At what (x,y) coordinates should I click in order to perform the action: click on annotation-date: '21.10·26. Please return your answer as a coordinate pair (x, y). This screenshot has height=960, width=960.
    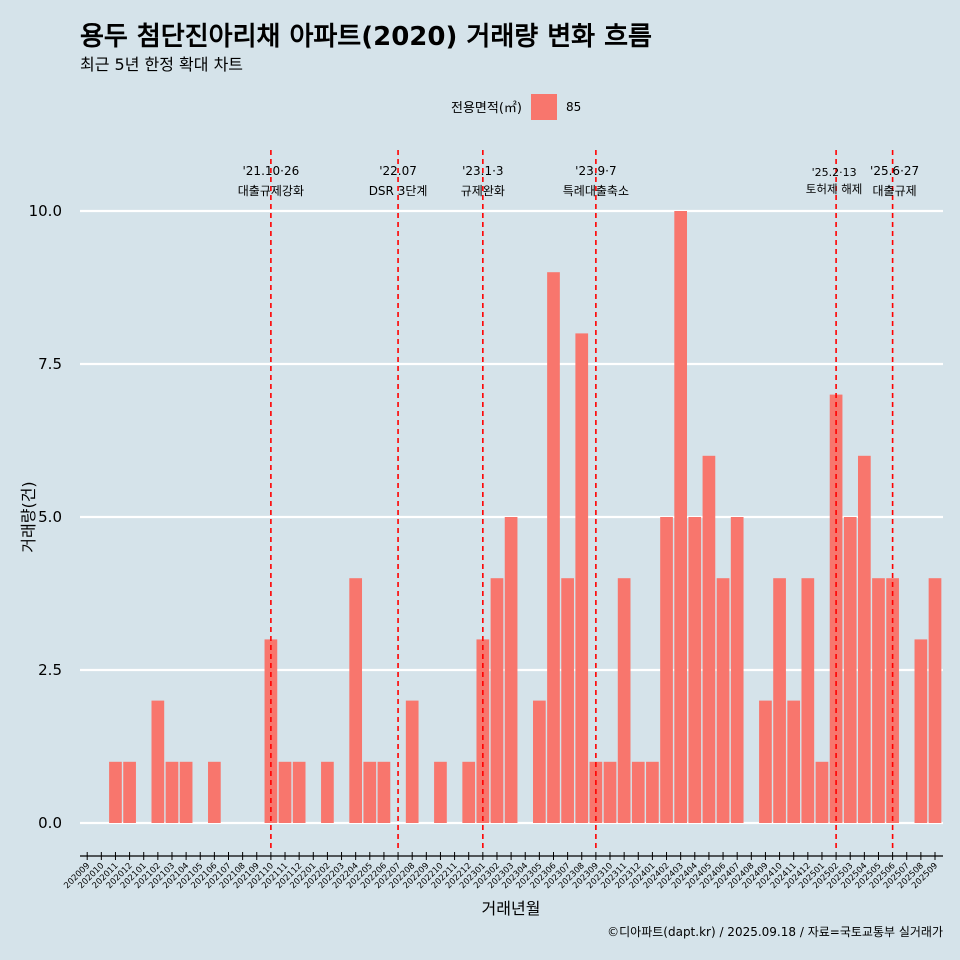
    Looking at the image, I should click on (271, 171).